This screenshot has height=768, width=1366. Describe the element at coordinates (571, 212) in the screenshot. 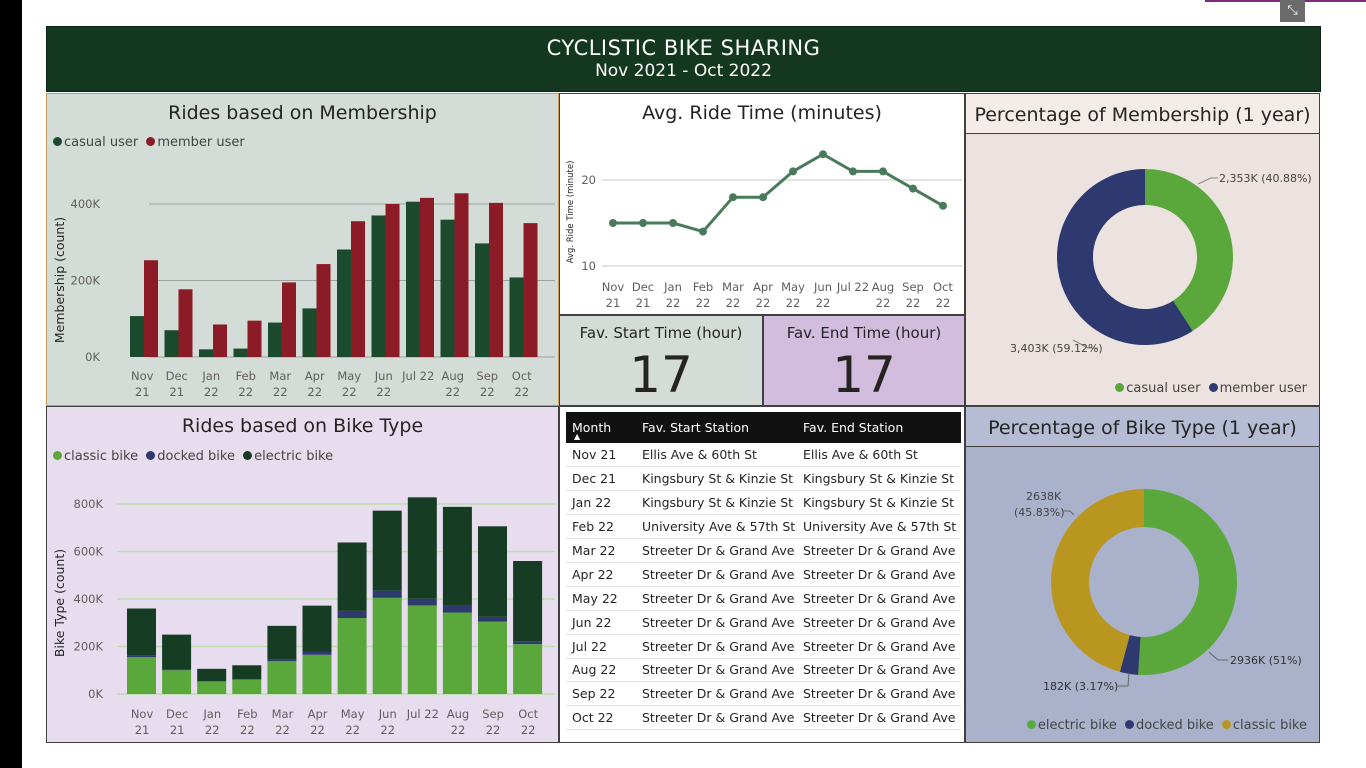

I see `y-axis-label: Avg. Ride Time (minute)` at that location.